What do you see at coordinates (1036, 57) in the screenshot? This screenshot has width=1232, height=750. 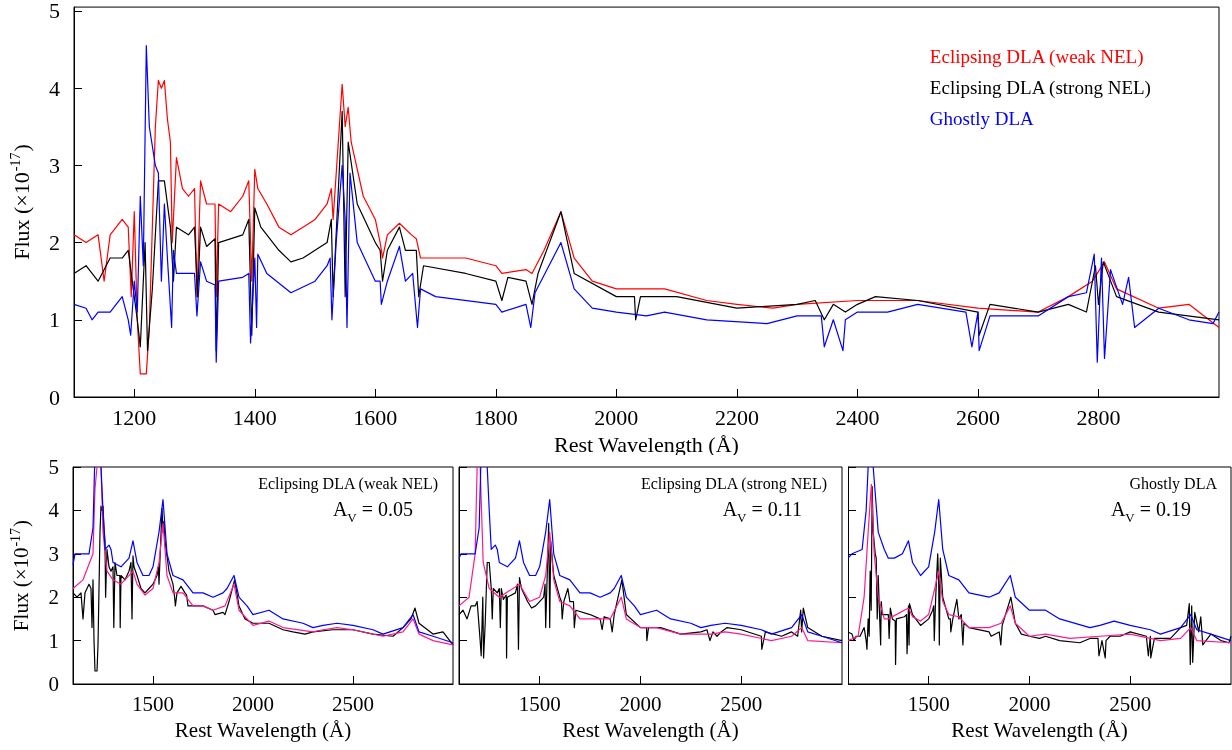 I see `text: Eclipsing DLA (weak NEL)` at bounding box center [1036, 57].